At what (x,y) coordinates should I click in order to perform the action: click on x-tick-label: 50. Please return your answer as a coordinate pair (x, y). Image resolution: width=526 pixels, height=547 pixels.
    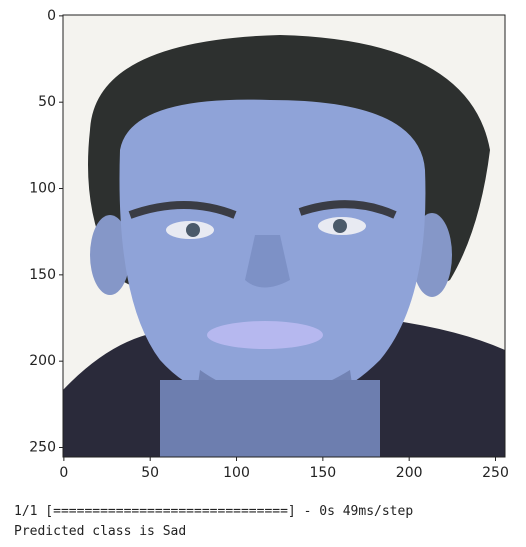
    Looking at the image, I should click on (150, 473).